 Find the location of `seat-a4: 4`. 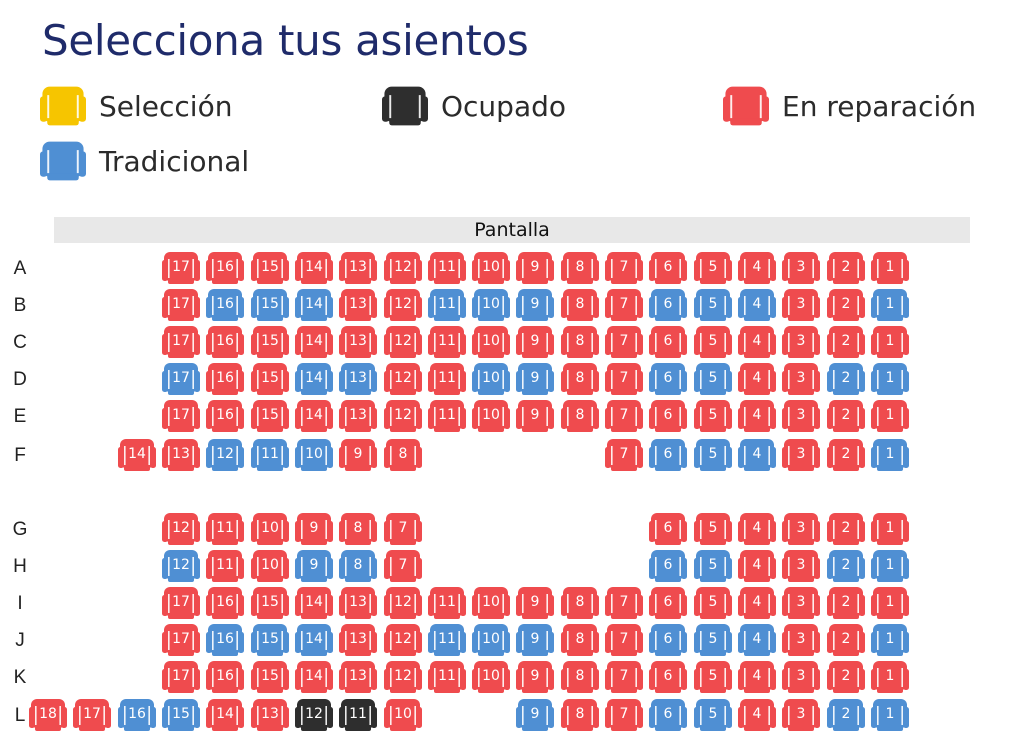

seat-a4: 4 is located at coordinates (757, 268).